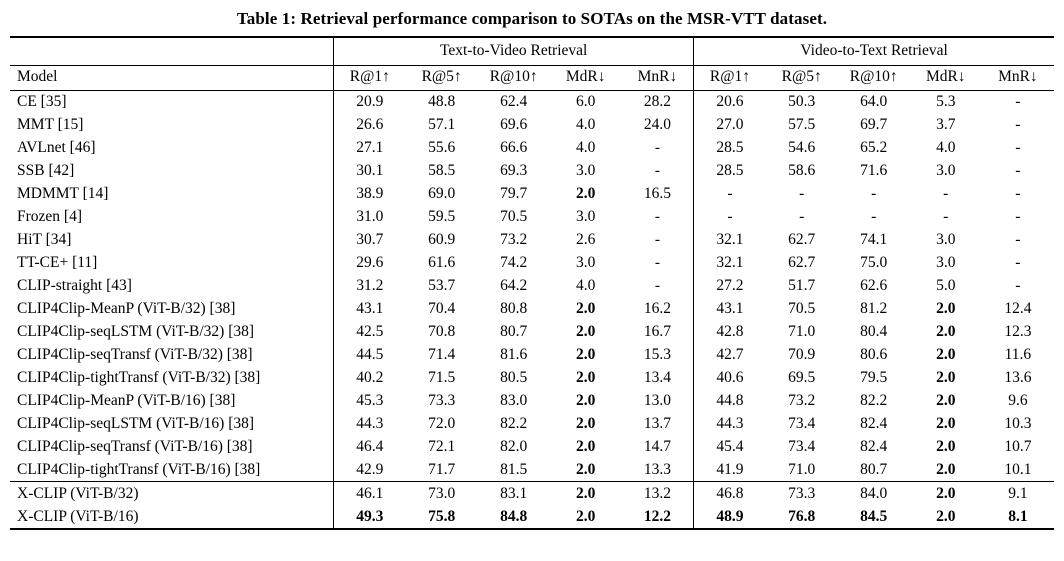  I want to click on metric-value-cell: 82.4, so click(874, 446).